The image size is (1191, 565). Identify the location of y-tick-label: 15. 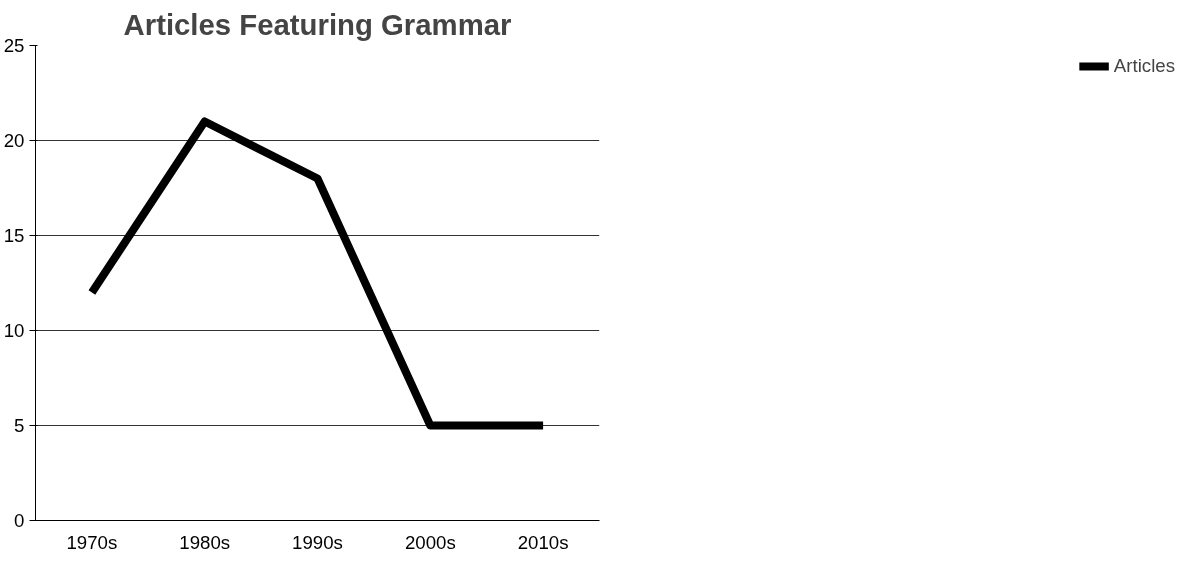
(14, 235).